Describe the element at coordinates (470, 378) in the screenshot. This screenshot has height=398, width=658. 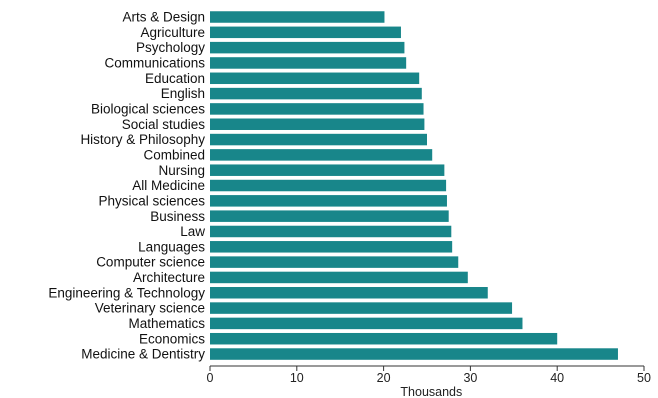
I see `x-tick-label: 30` at that location.